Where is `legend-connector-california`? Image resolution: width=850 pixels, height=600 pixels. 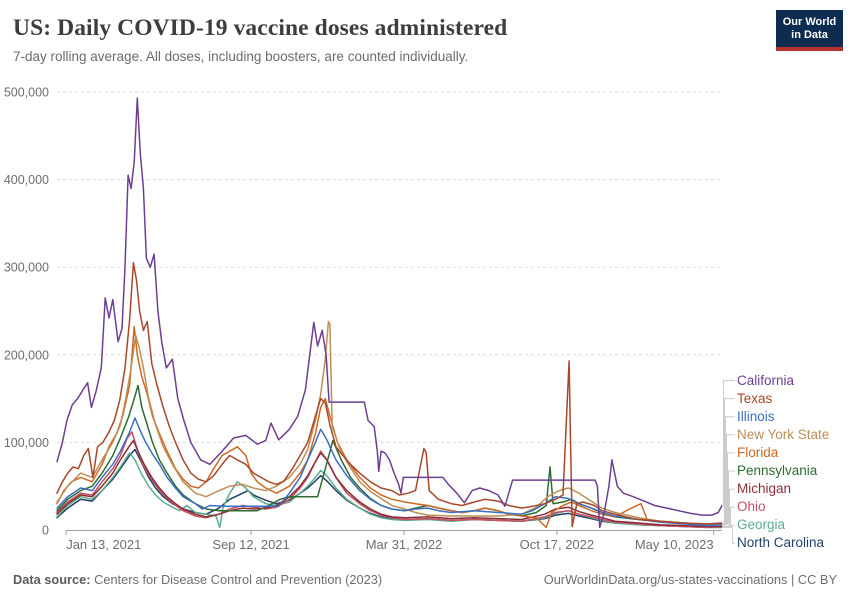
legend-connector-california is located at coordinates (728, 443).